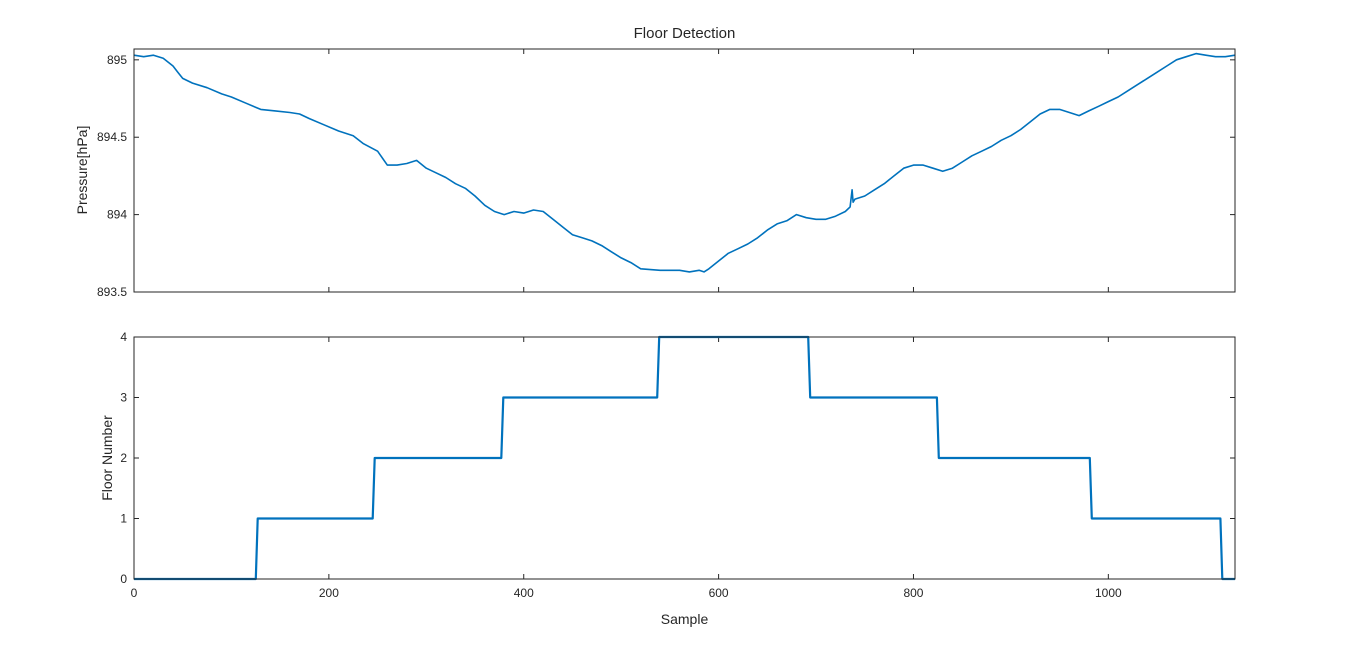  I want to click on x-tick-label: 200, so click(329, 593).